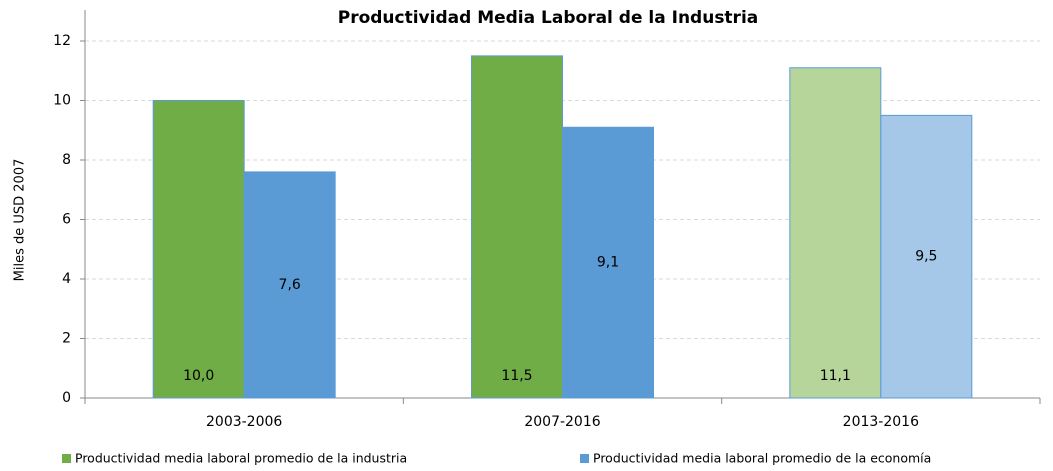 Image resolution: width=1053 pixels, height=471 pixels. I want to click on data-label: 9,5, so click(926, 257).